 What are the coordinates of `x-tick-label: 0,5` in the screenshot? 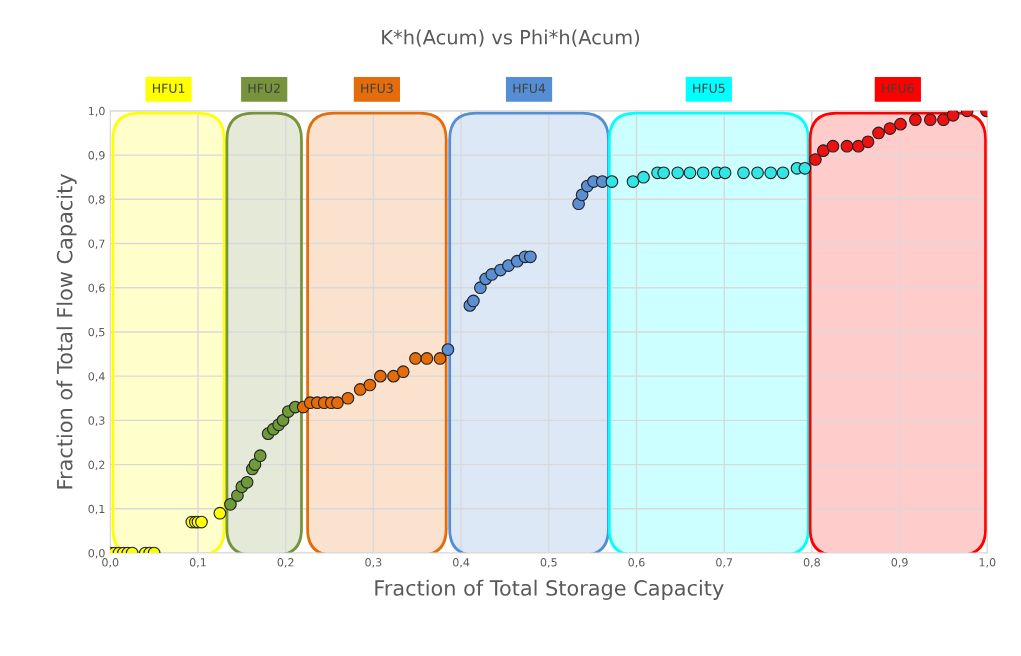 It's located at (548, 563).